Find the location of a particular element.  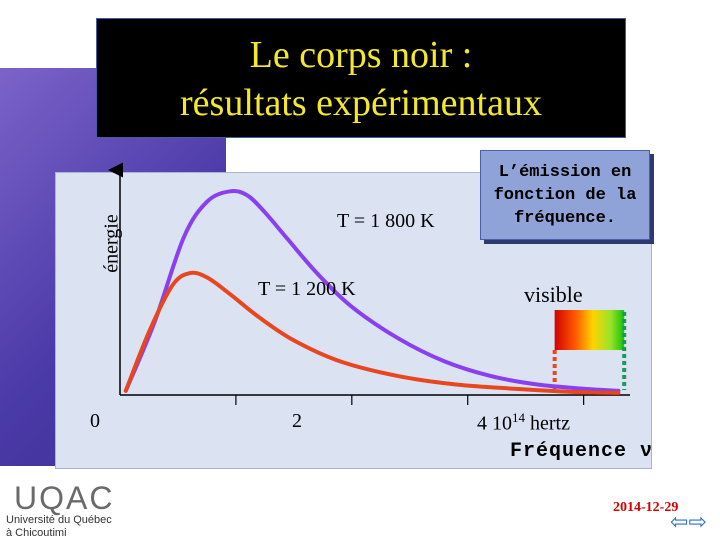

uqac-logo: UQAC is located at coordinates (64, 498).